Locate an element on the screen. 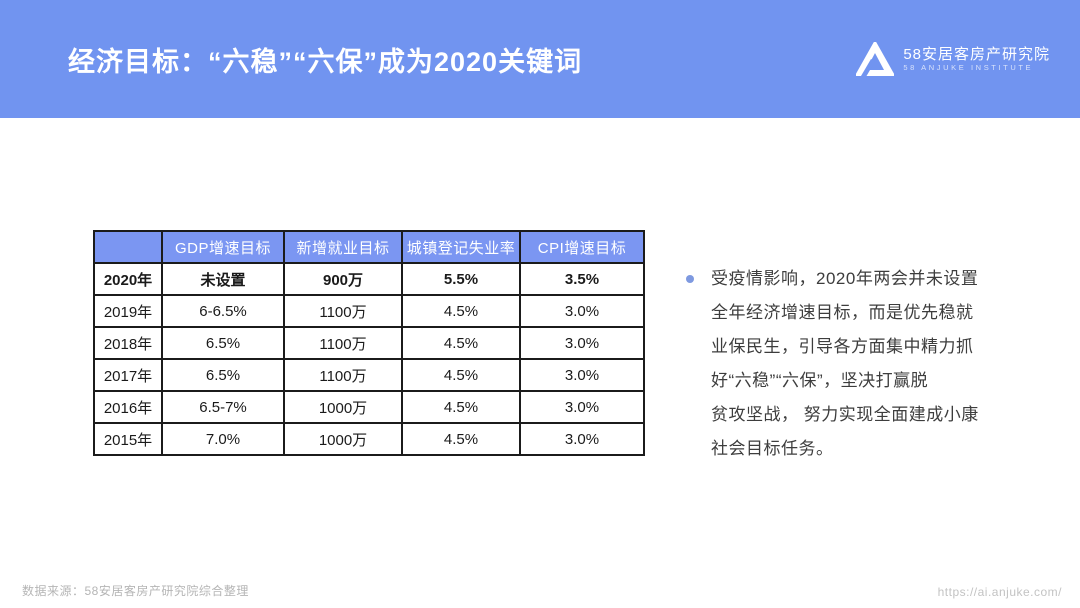 The image size is (1080, 608). targets-table-header-row: GDP增速目标 新增就业目标 城镇登记失业率 CPI增速目标 is located at coordinates (369, 247).